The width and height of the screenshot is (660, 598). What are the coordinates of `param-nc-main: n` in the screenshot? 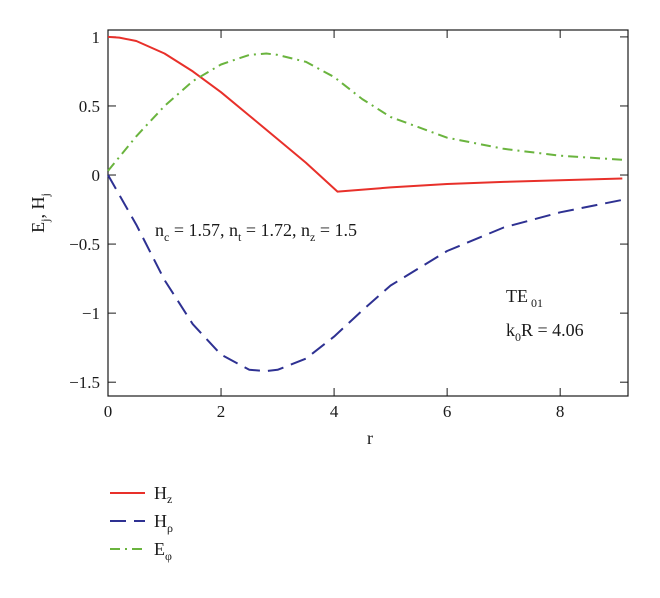 It's located at (159, 230).